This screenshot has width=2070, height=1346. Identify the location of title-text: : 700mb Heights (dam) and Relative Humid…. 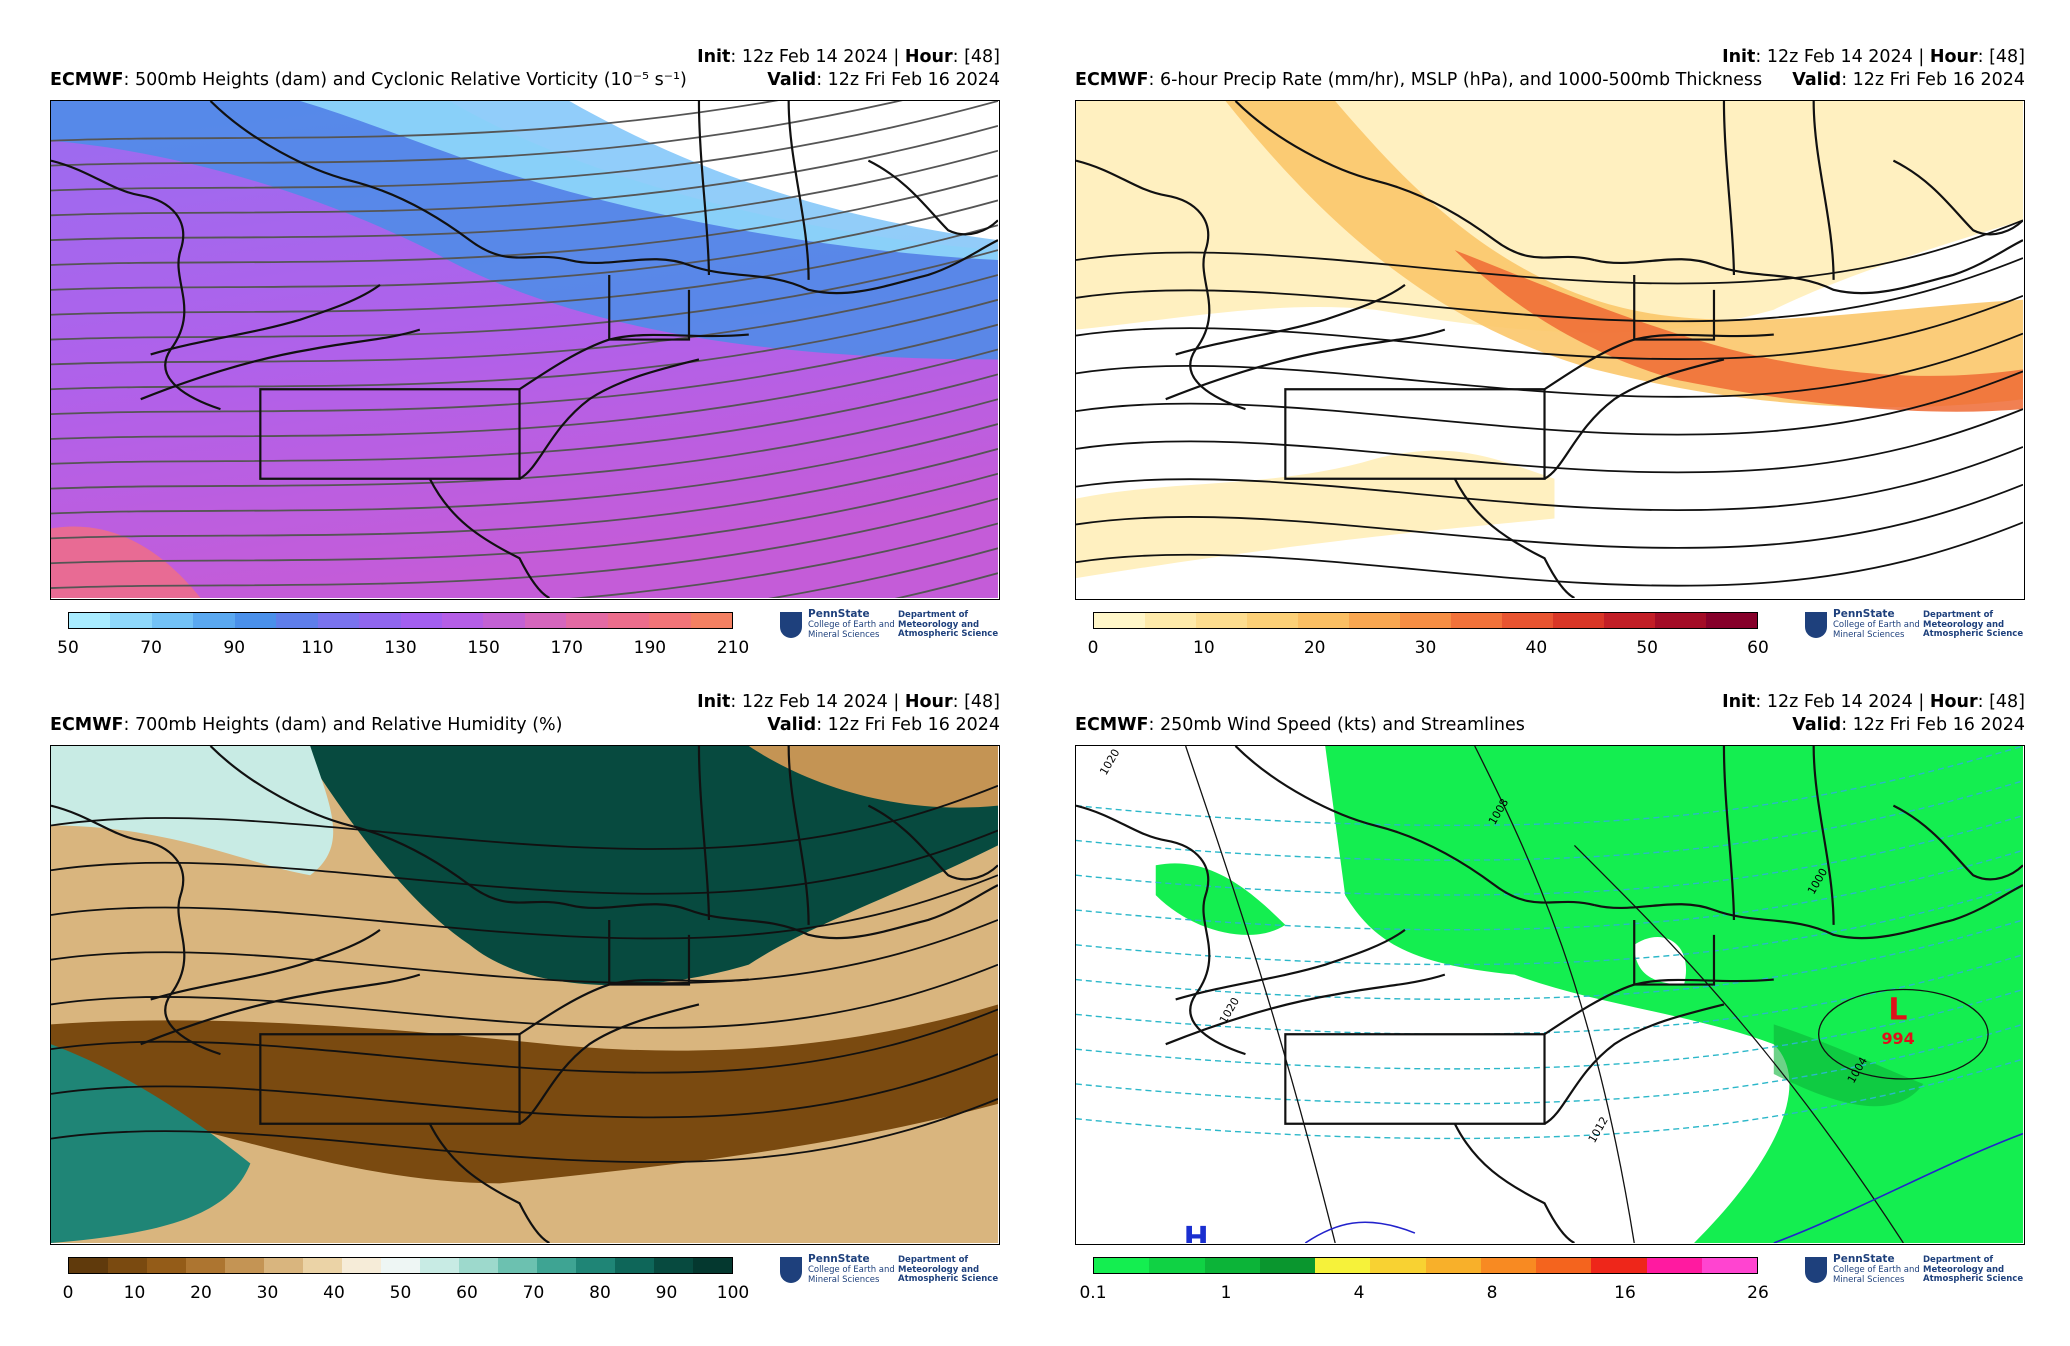
(343, 725).